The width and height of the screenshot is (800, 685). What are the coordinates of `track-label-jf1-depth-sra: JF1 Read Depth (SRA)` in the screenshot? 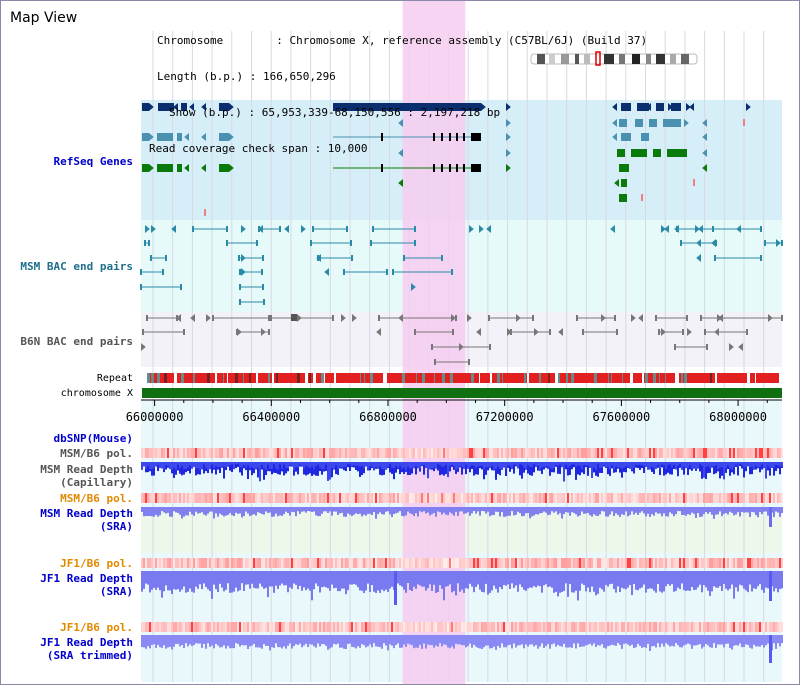 It's located at (86, 585).